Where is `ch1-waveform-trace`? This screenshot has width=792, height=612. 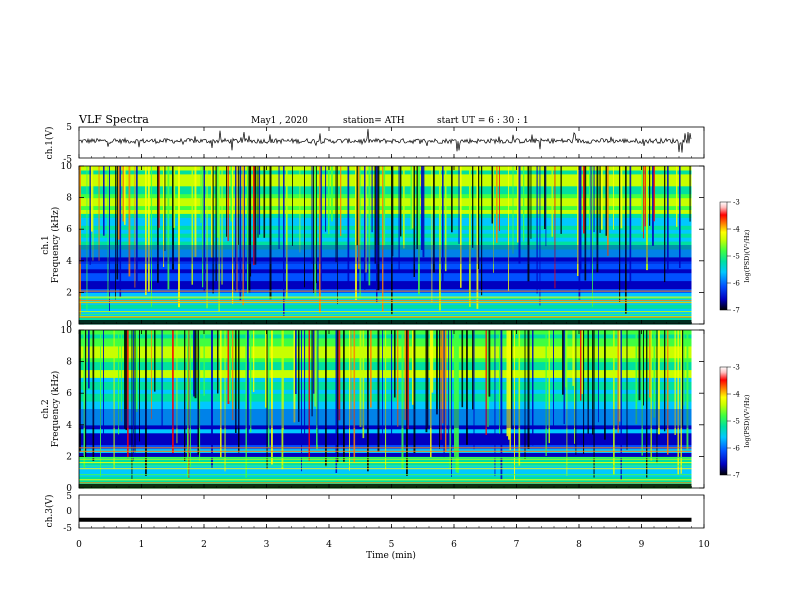
ch1-waveform-trace is located at coordinates (385, 140).